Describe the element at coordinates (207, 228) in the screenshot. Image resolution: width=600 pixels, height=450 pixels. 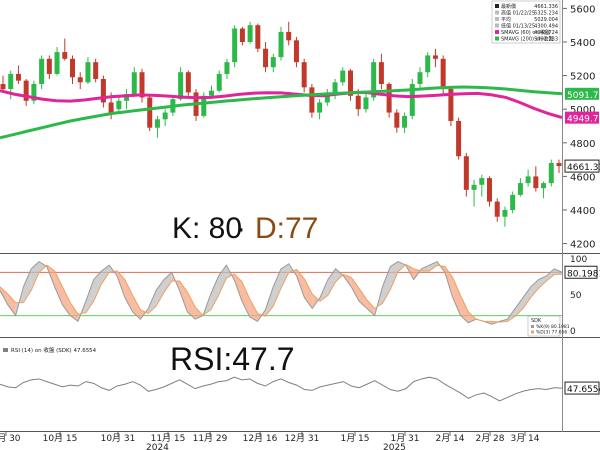
I see `stochastic-k-annotation: K: 80` at that location.